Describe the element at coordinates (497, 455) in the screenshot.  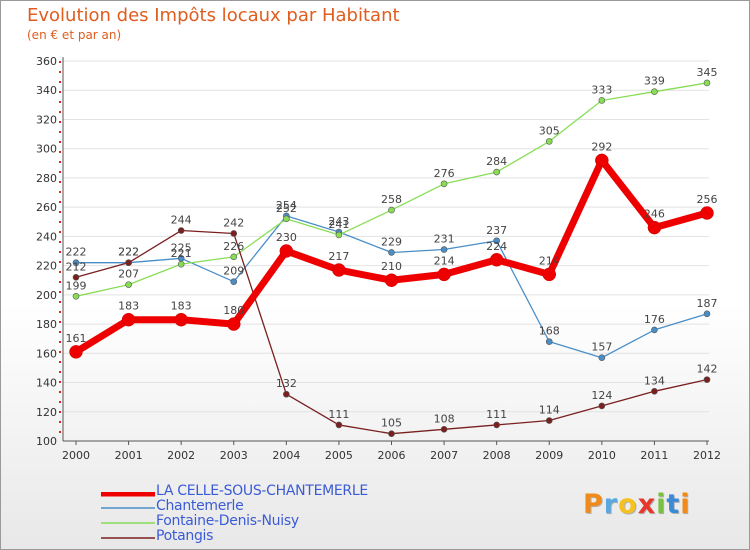
I see `x-tick-label: 2008` at that location.